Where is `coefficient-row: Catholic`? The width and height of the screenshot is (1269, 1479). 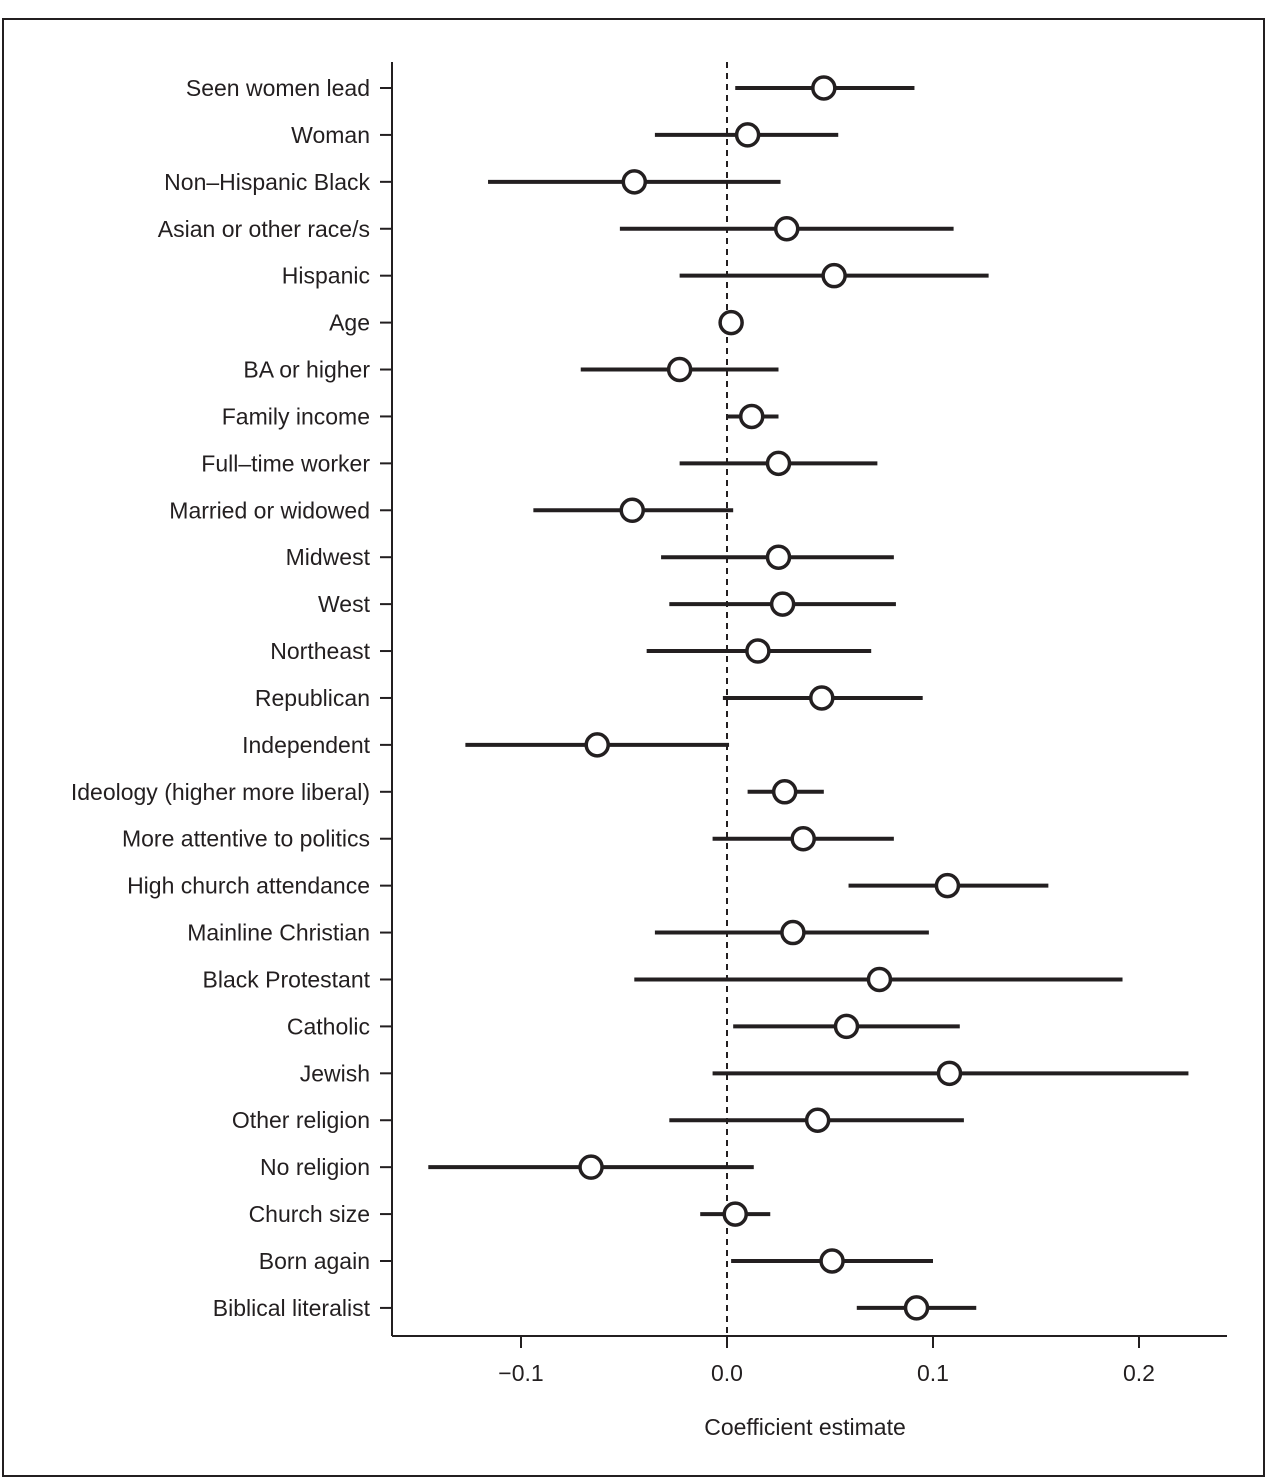 coefficient-row: Catholic is located at coordinates (623, 1026).